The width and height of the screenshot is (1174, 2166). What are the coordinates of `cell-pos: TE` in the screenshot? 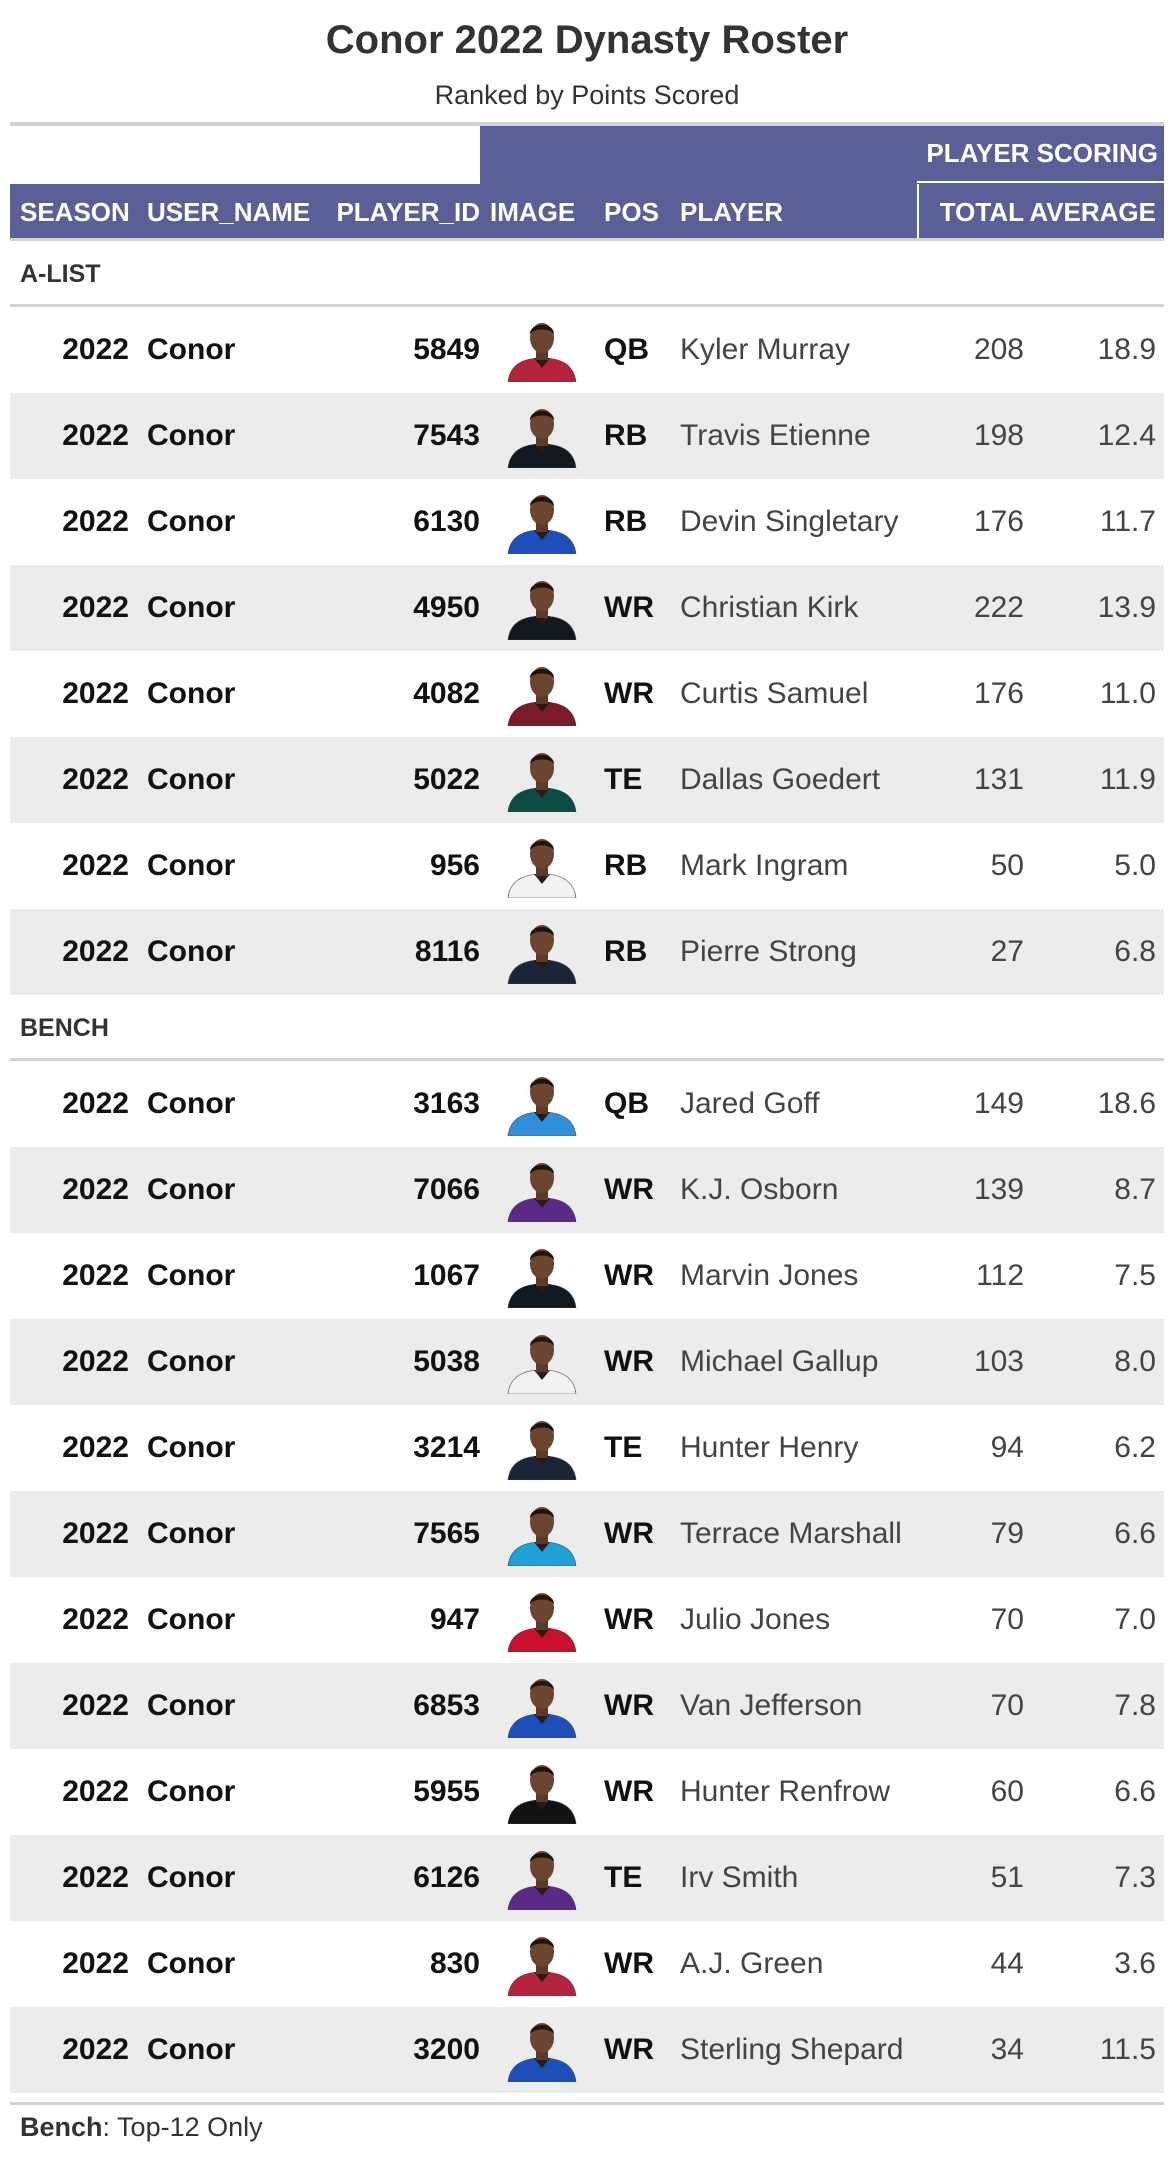 It's located at (623, 779).